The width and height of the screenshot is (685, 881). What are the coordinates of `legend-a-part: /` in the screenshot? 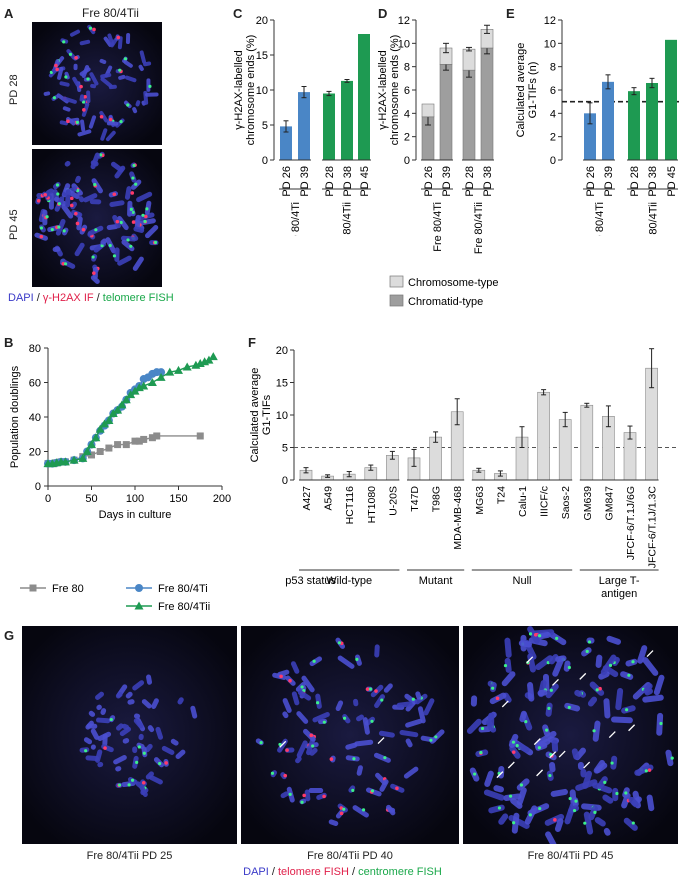 It's located at (38, 298).